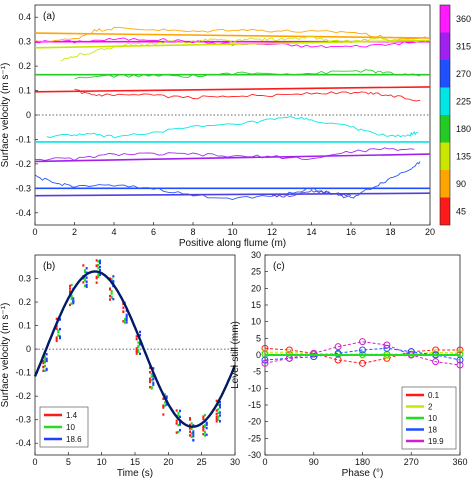 This screenshot has width=474, height=481. I want to click on panel-a-ylabel: Surface velocity (m s⁻¹), so click(5, 115).